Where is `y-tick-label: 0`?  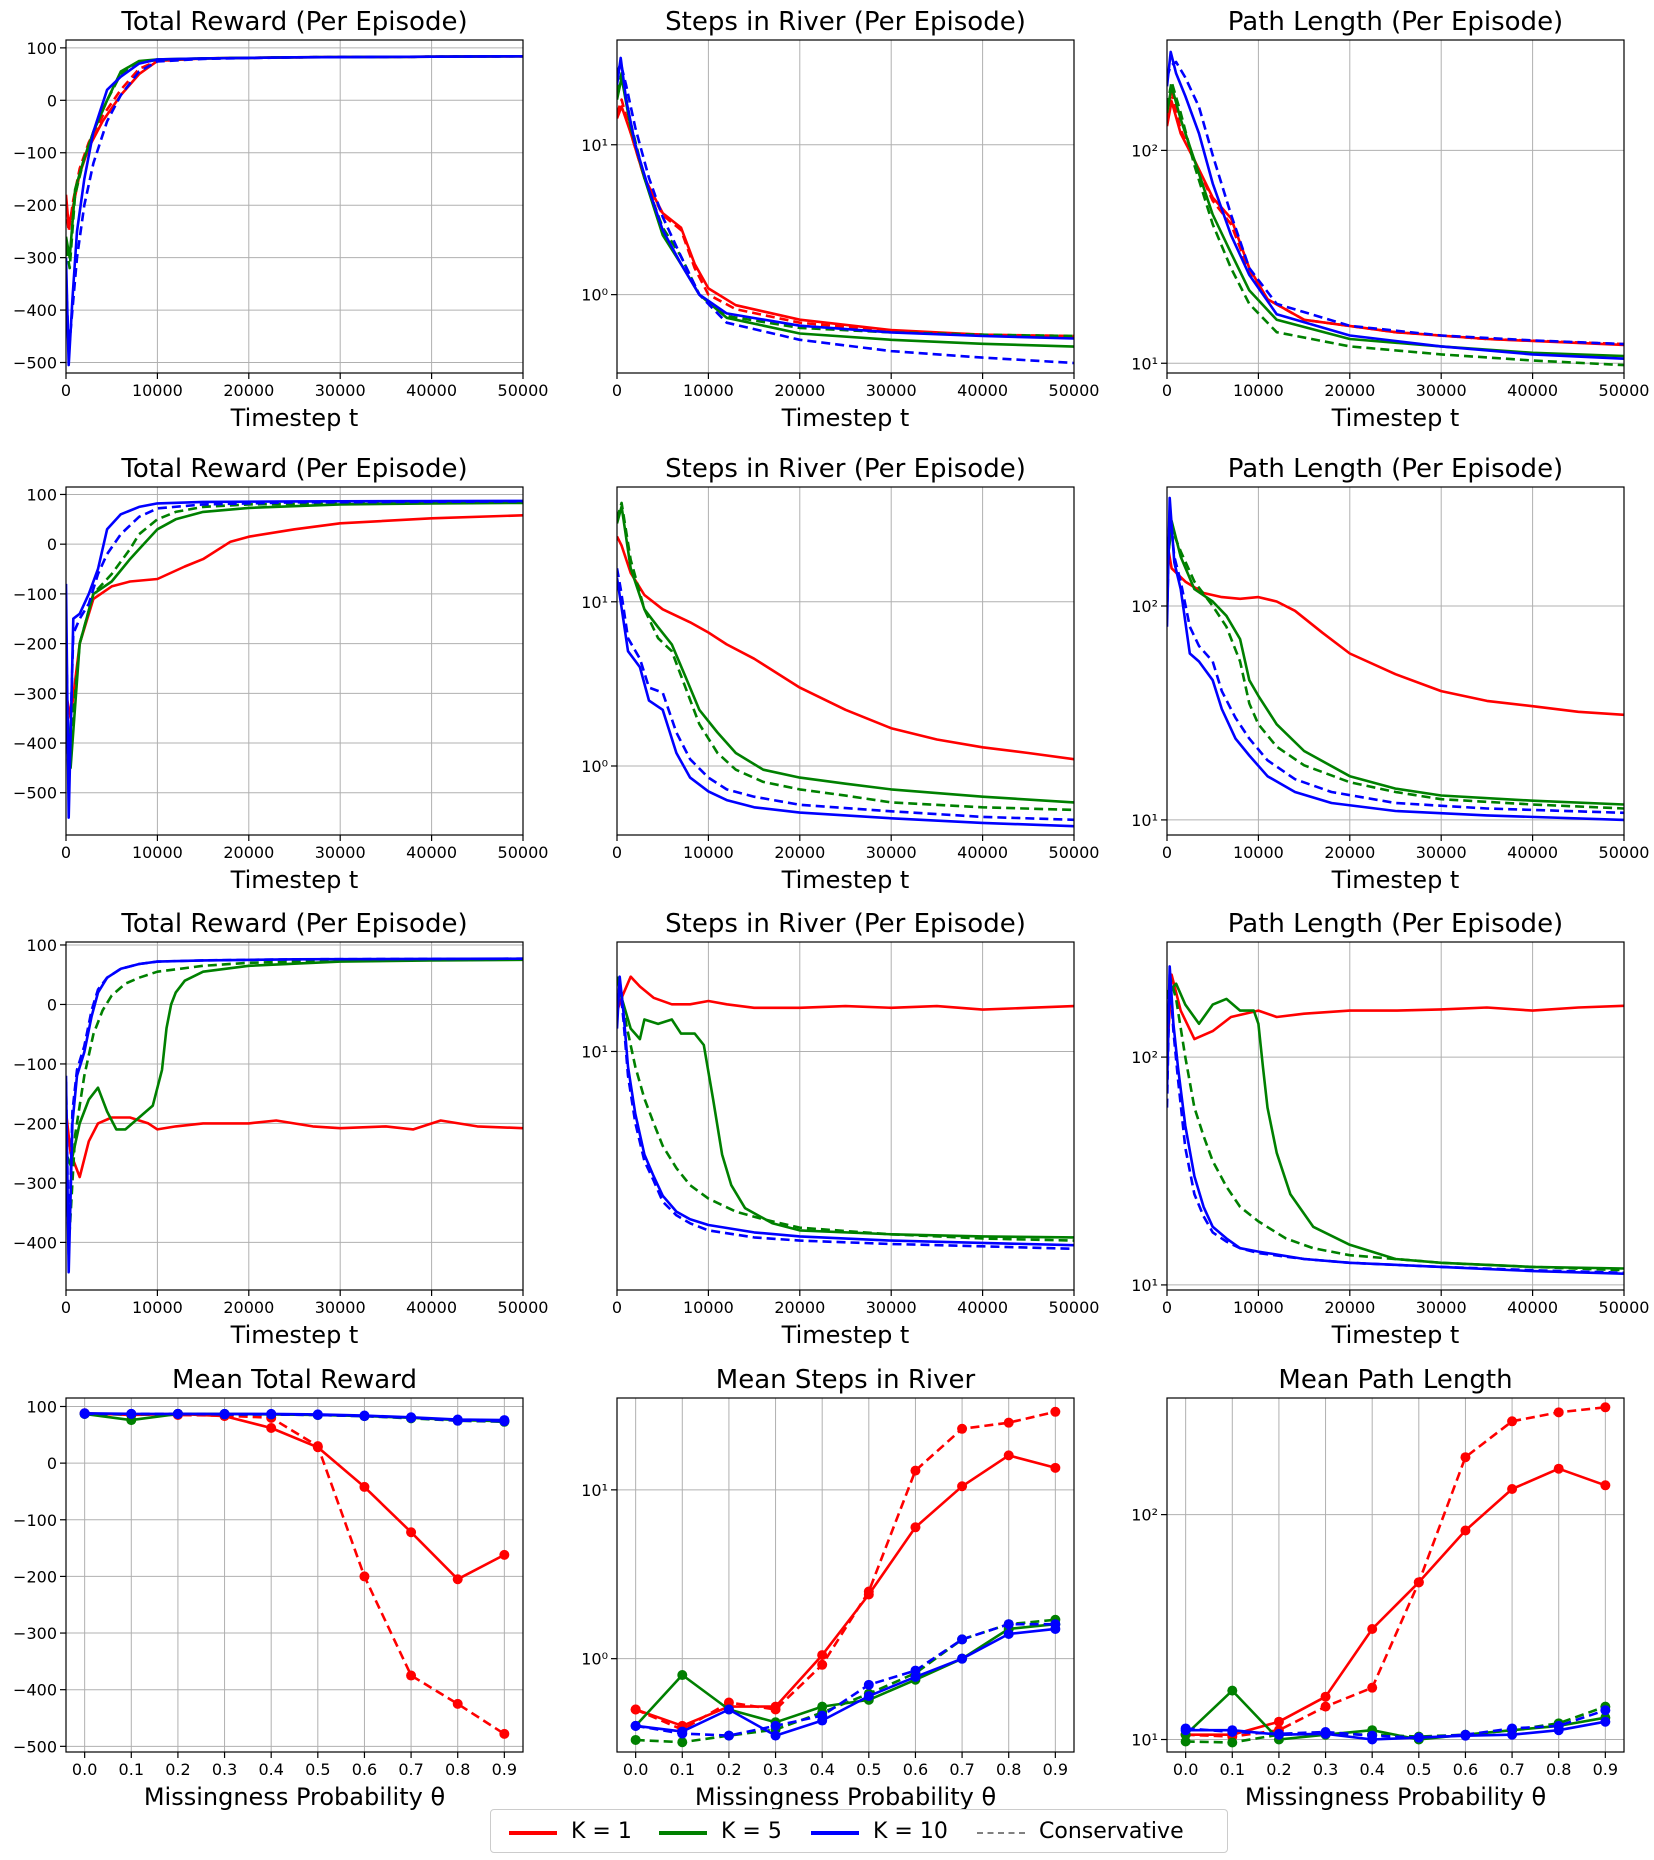 y-tick-label: 0 is located at coordinates (52, 100).